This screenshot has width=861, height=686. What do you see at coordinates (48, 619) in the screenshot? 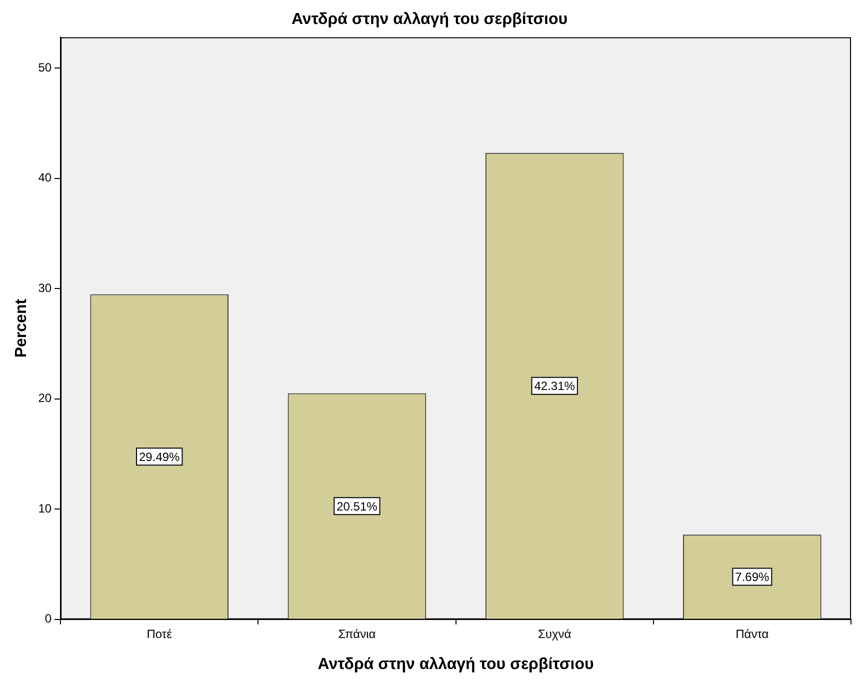
I see `y-tick-label: 0` at bounding box center [48, 619].